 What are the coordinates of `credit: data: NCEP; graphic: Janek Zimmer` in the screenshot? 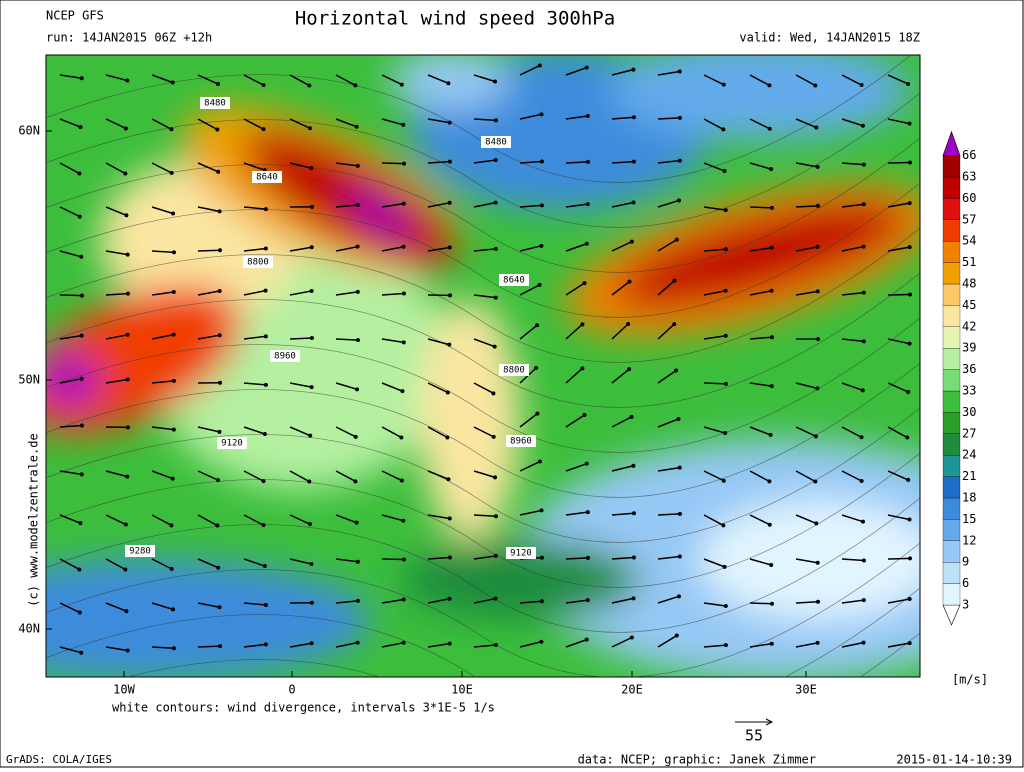 It's located at (697, 760).